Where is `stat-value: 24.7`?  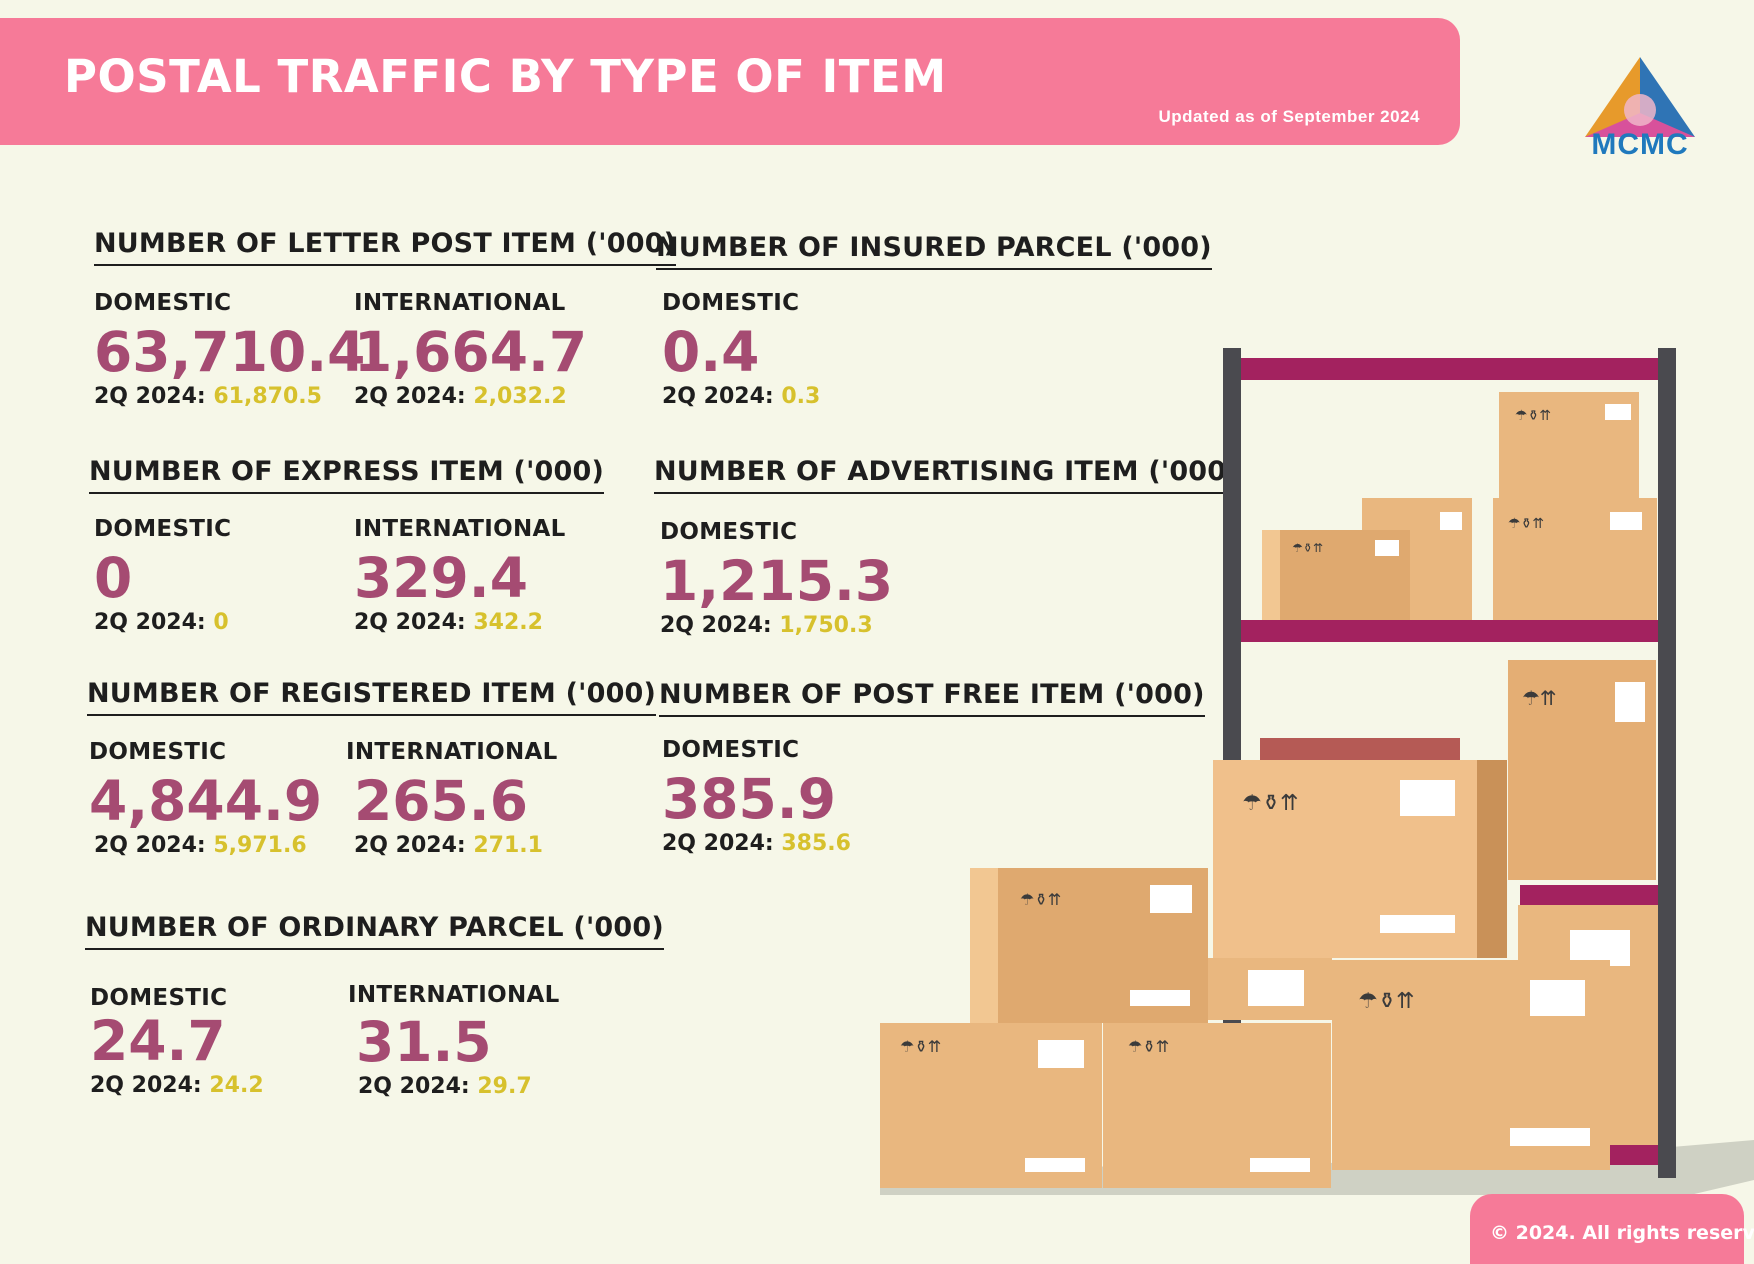
stat-value: 24.7 is located at coordinates (158, 1041).